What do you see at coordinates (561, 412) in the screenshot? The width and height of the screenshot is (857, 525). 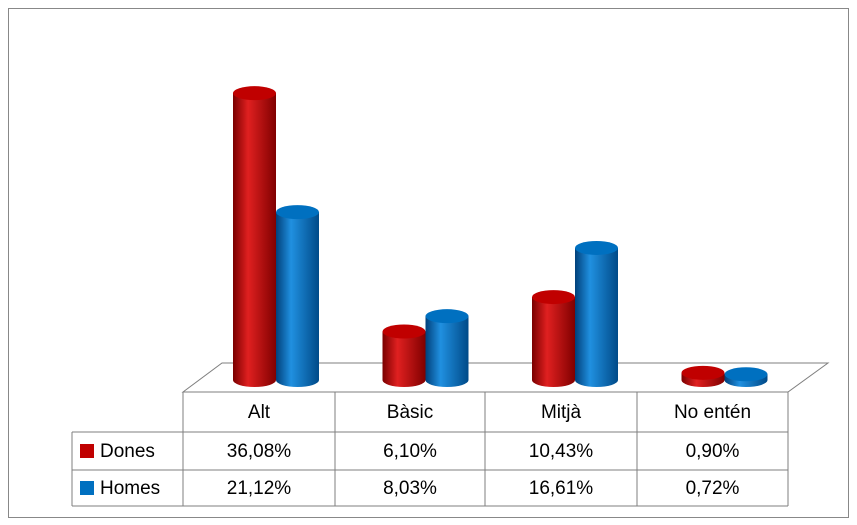 I see `category-label: Mitjà` at bounding box center [561, 412].